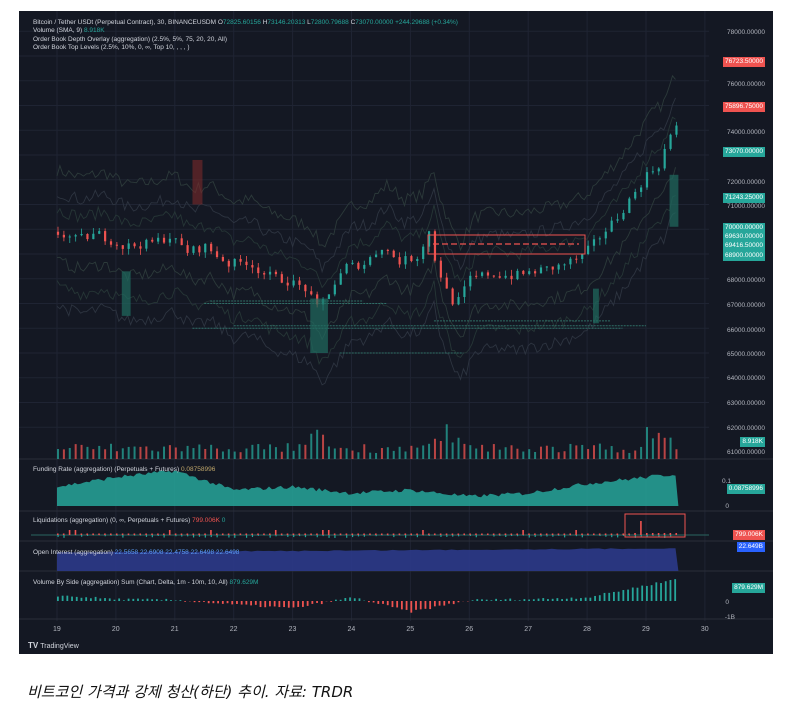 The height and width of the screenshot is (707, 791). Describe the element at coordinates (286, 22) in the screenshot. I see `high-value: 73146.20313` at that location.